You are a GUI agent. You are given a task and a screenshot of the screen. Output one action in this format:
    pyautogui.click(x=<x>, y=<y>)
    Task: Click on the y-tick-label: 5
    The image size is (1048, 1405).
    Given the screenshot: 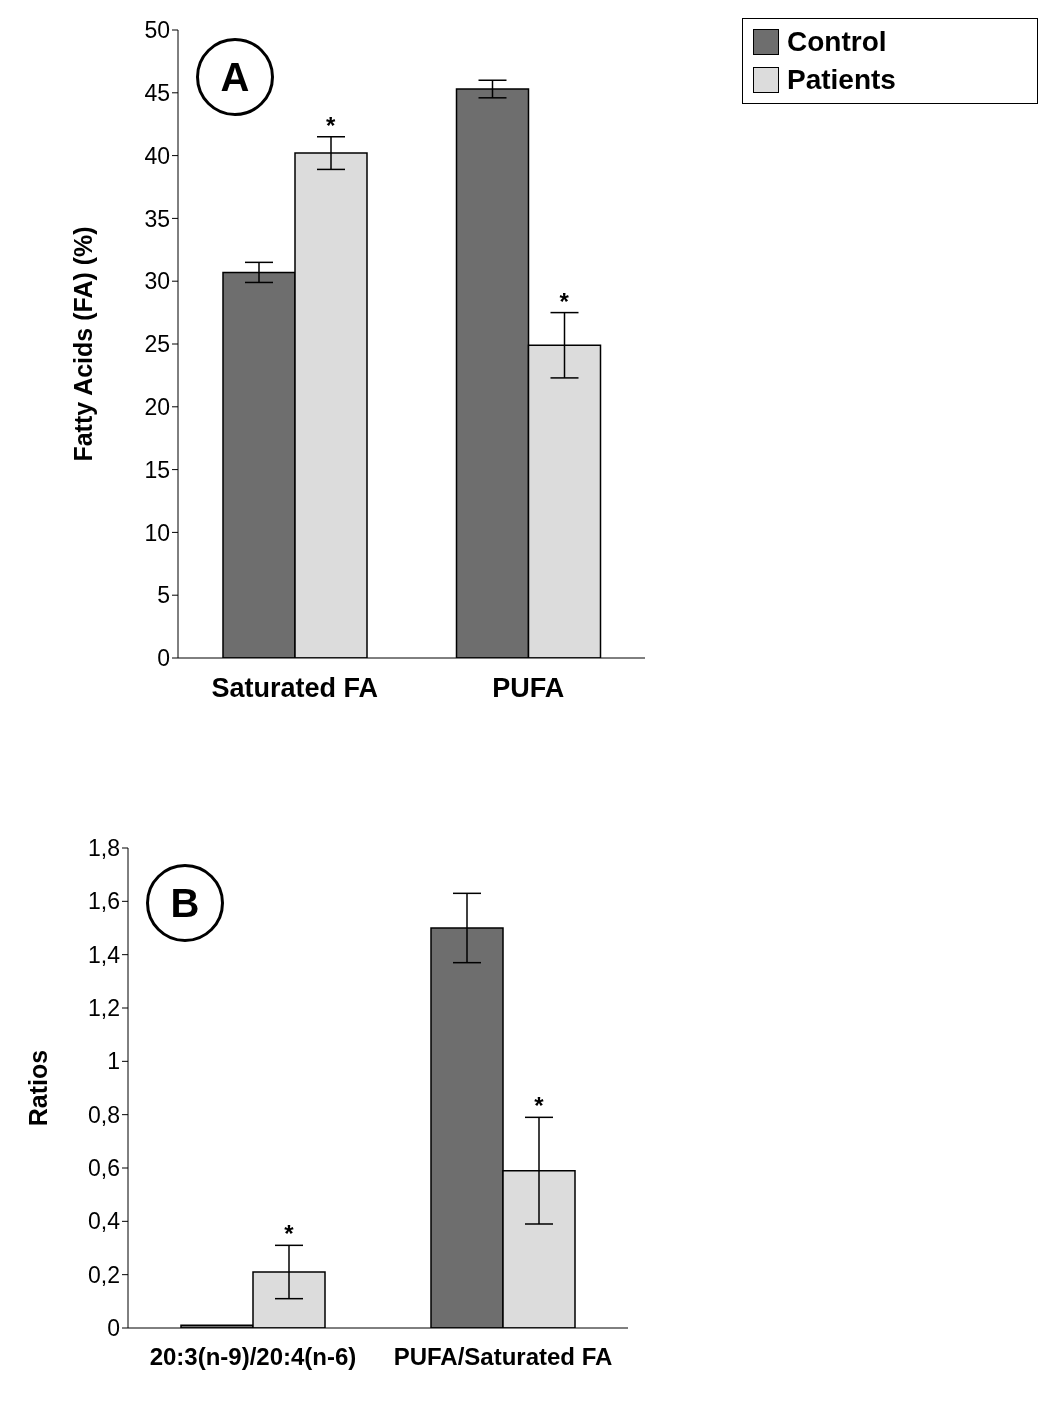 What is the action you would take?
    pyautogui.click(x=163, y=595)
    